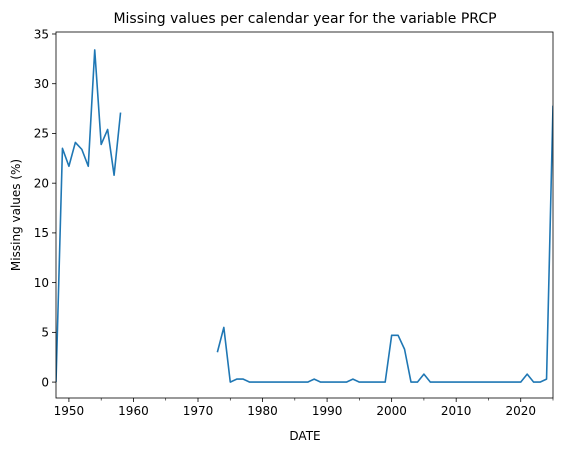 The height and width of the screenshot is (453, 563). Describe the element at coordinates (262, 411) in the screenshot. I see `x-tick-label: 1980` at that location.